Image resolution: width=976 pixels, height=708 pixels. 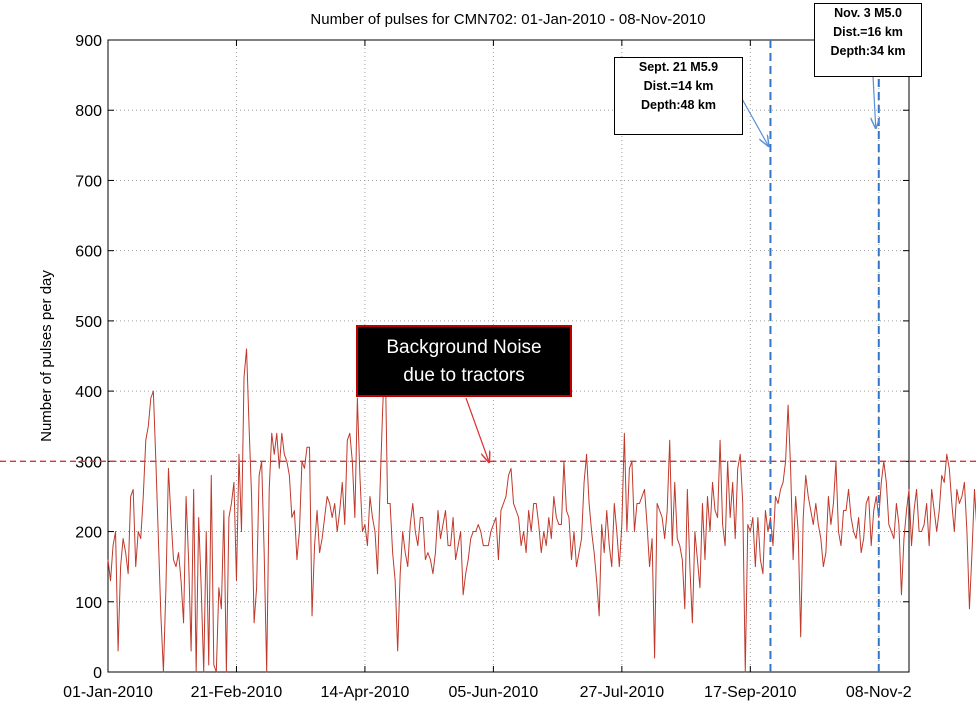 I want to click on x-tick-label: 14-Apr-2010, so click(x=364, y=692).